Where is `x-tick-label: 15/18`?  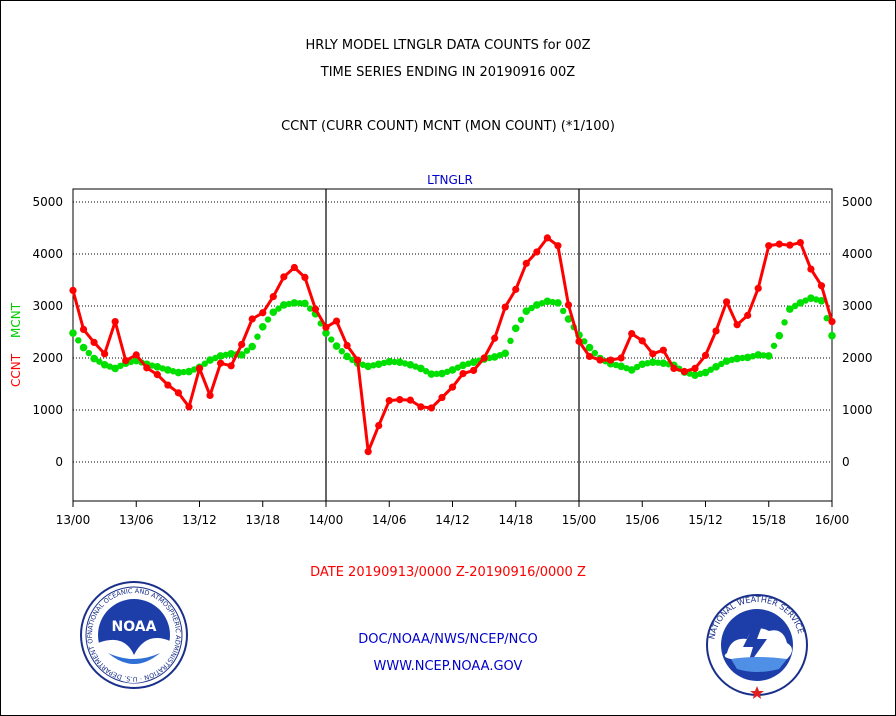 x-tick-label: 15/18 is located at coordinates (768, 520).